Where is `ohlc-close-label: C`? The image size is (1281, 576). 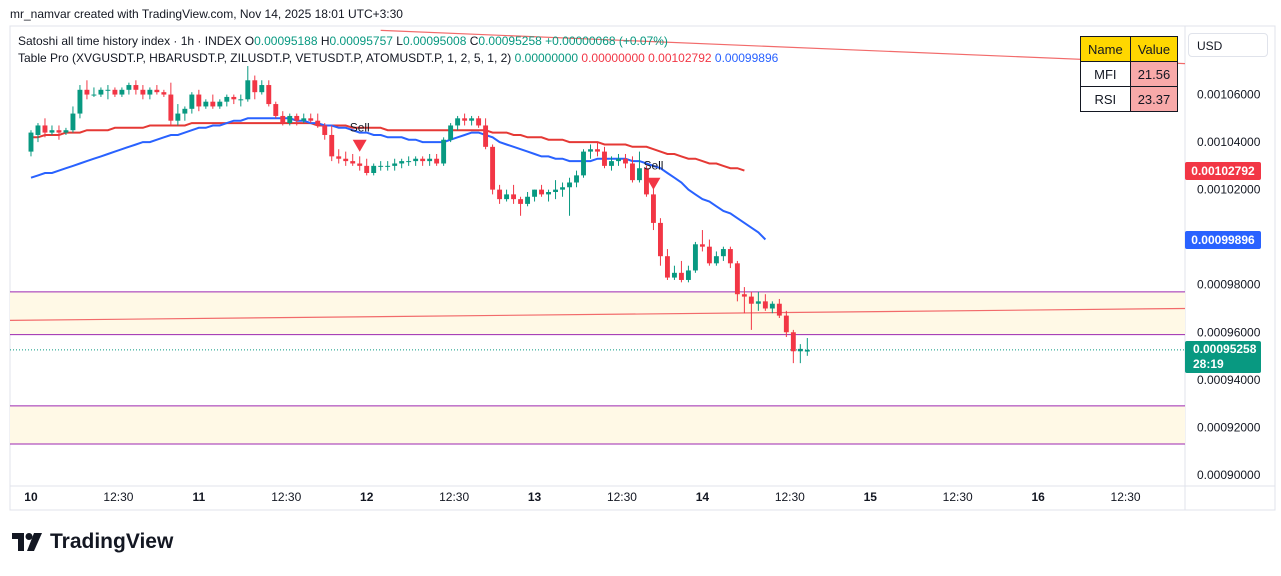 ohlc-close-label: C is located at coordinates (474, 41).